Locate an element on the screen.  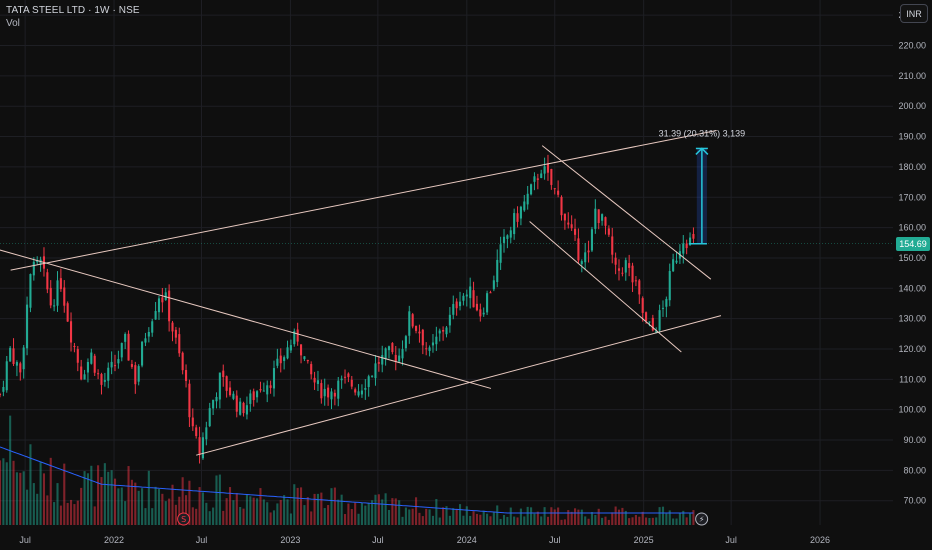
events-layer: S ⚡ is located at coordinates (443, 519).